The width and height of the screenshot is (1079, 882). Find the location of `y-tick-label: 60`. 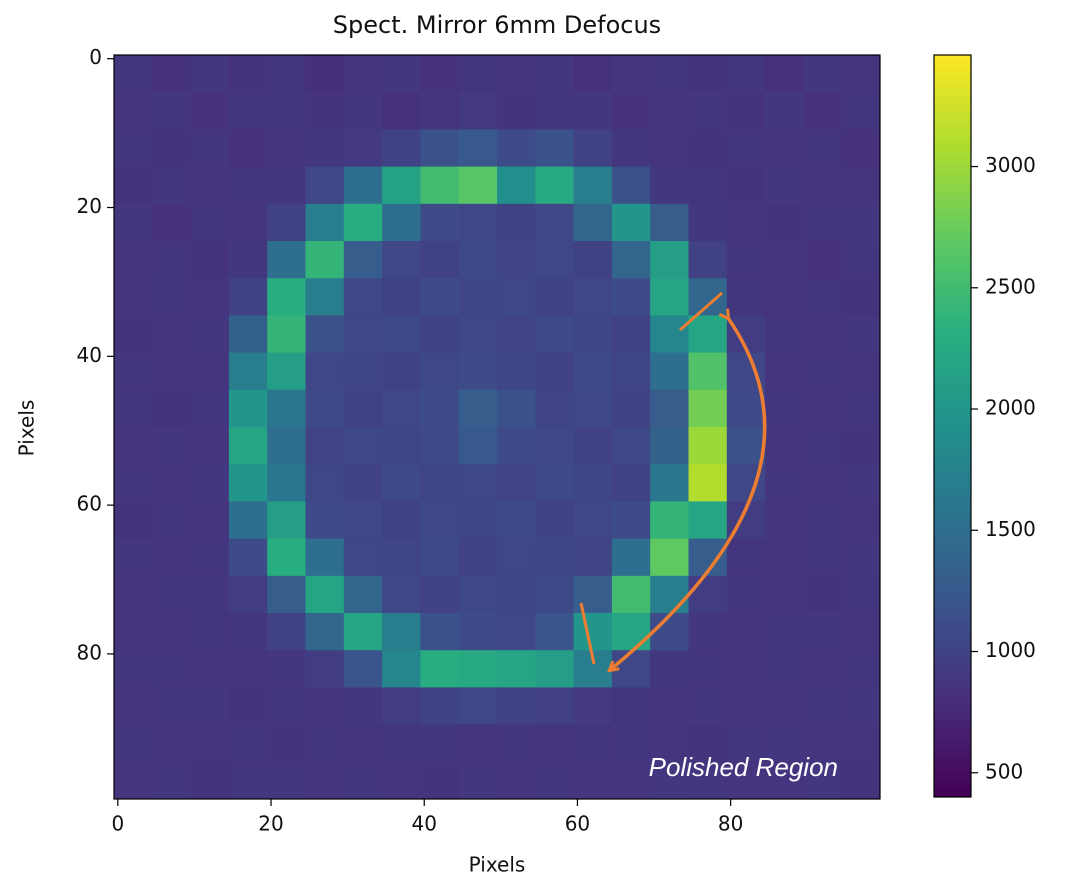

y-tick-label: 60 is located at coordinates (89, 504).